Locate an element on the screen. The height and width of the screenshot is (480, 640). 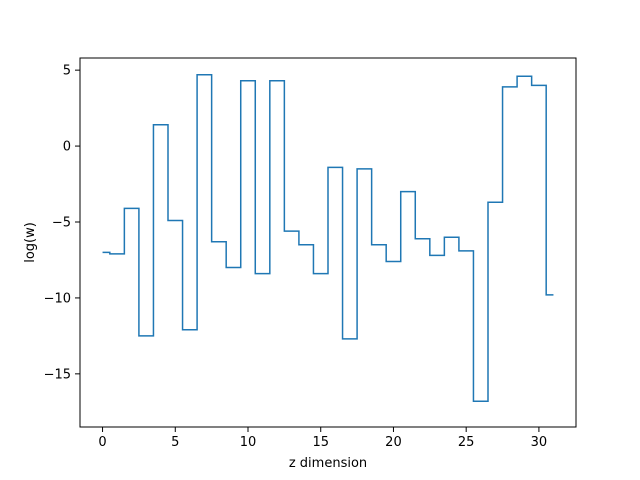
y-tick-label: −15 is located at coordinates (57, 374).